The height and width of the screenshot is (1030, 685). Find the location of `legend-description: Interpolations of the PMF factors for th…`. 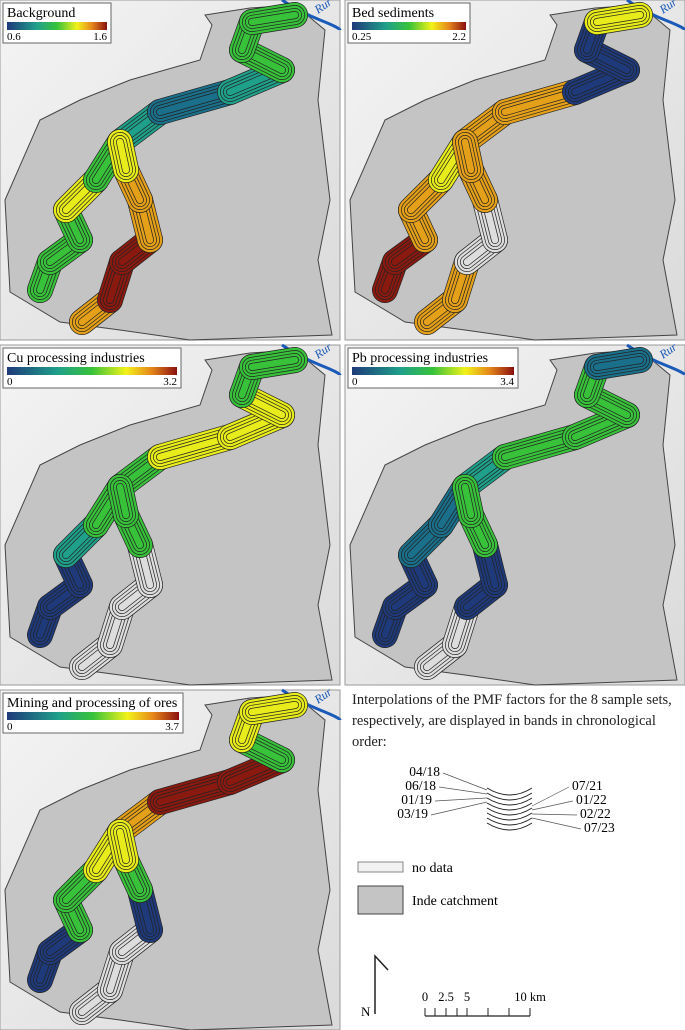

legend-description: Interpolations of the PMF factors for th… is located at coordinates (512, 721).